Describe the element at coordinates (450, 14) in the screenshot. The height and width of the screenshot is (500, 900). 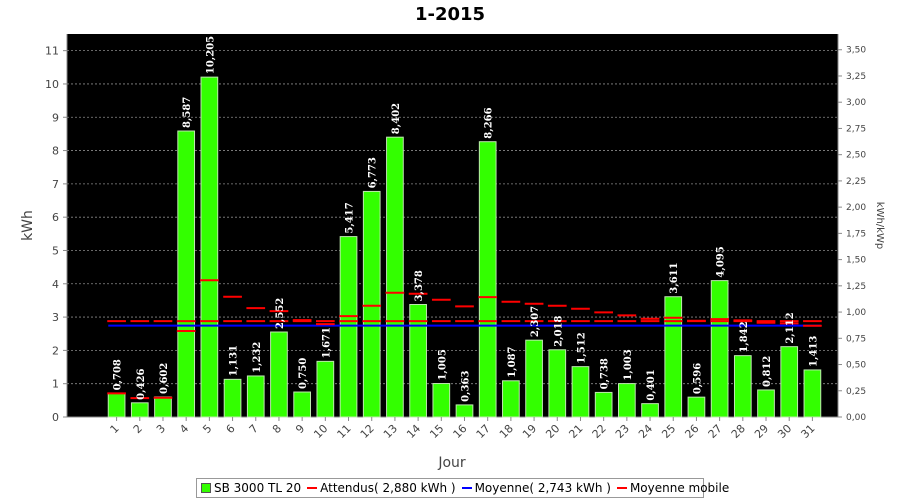
I see `chart-title: 1-2015` at that location.